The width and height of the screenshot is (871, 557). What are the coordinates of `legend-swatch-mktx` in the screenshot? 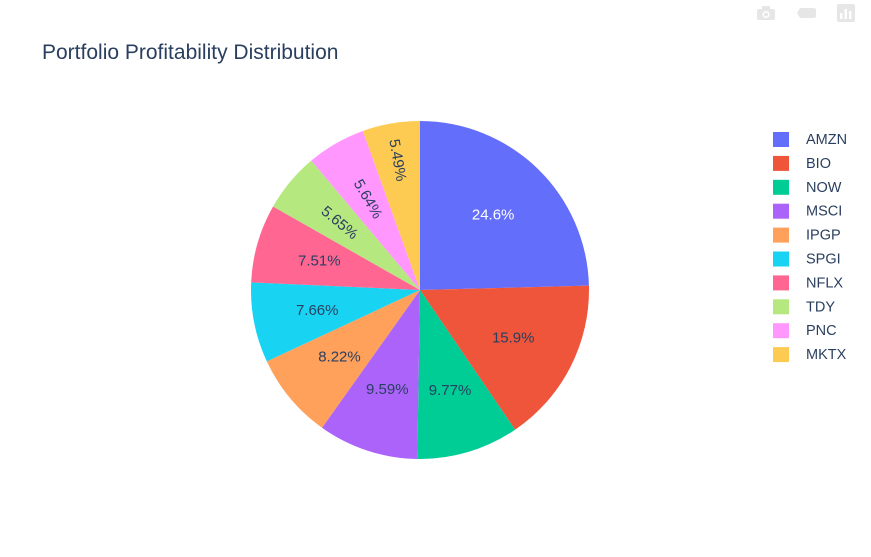 It's located at (781, 355).